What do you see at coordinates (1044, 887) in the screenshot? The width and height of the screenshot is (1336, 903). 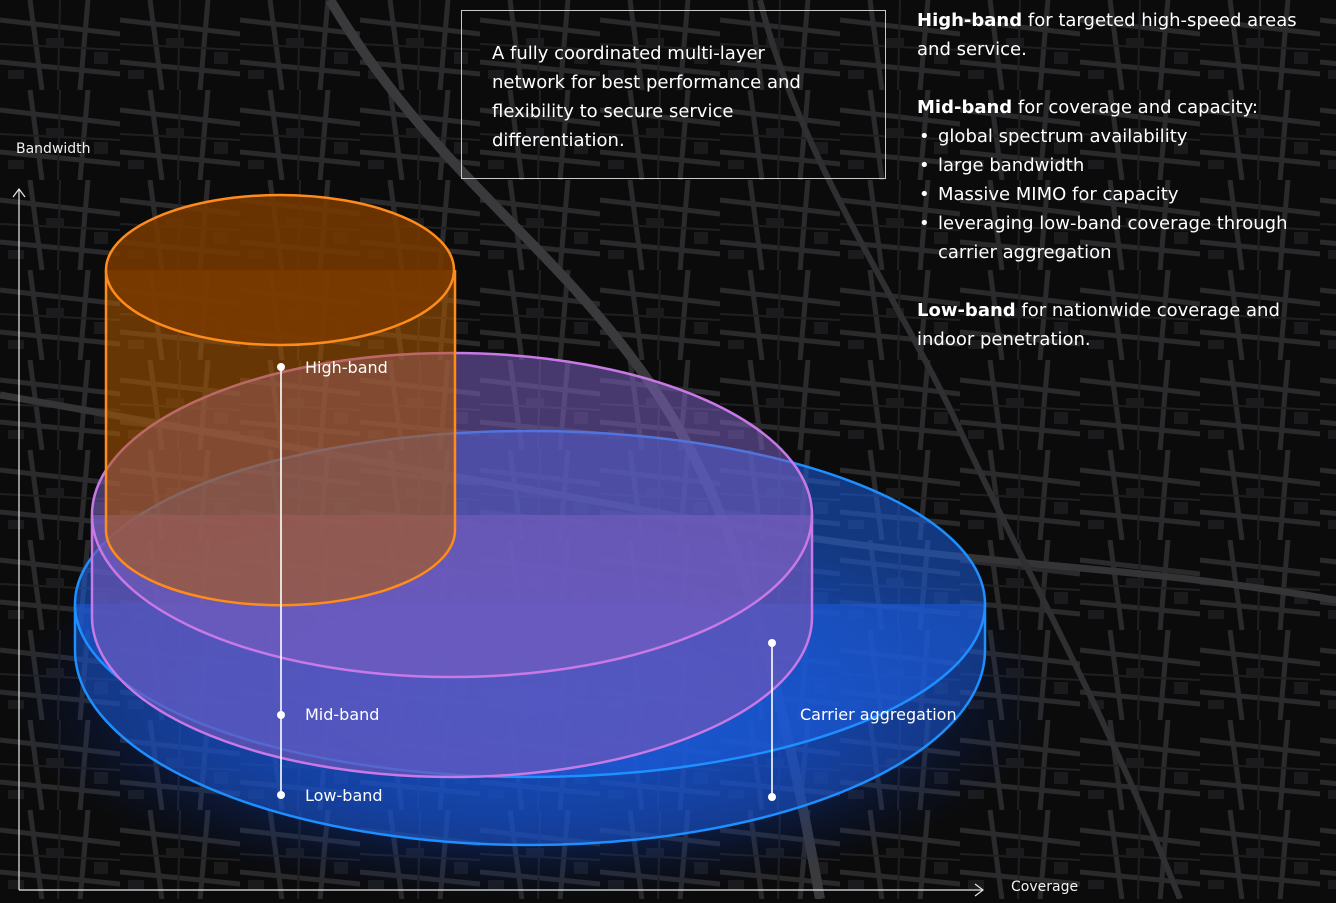 I see `x-axis-label: Coverage` at bounding box center [1044, 887].